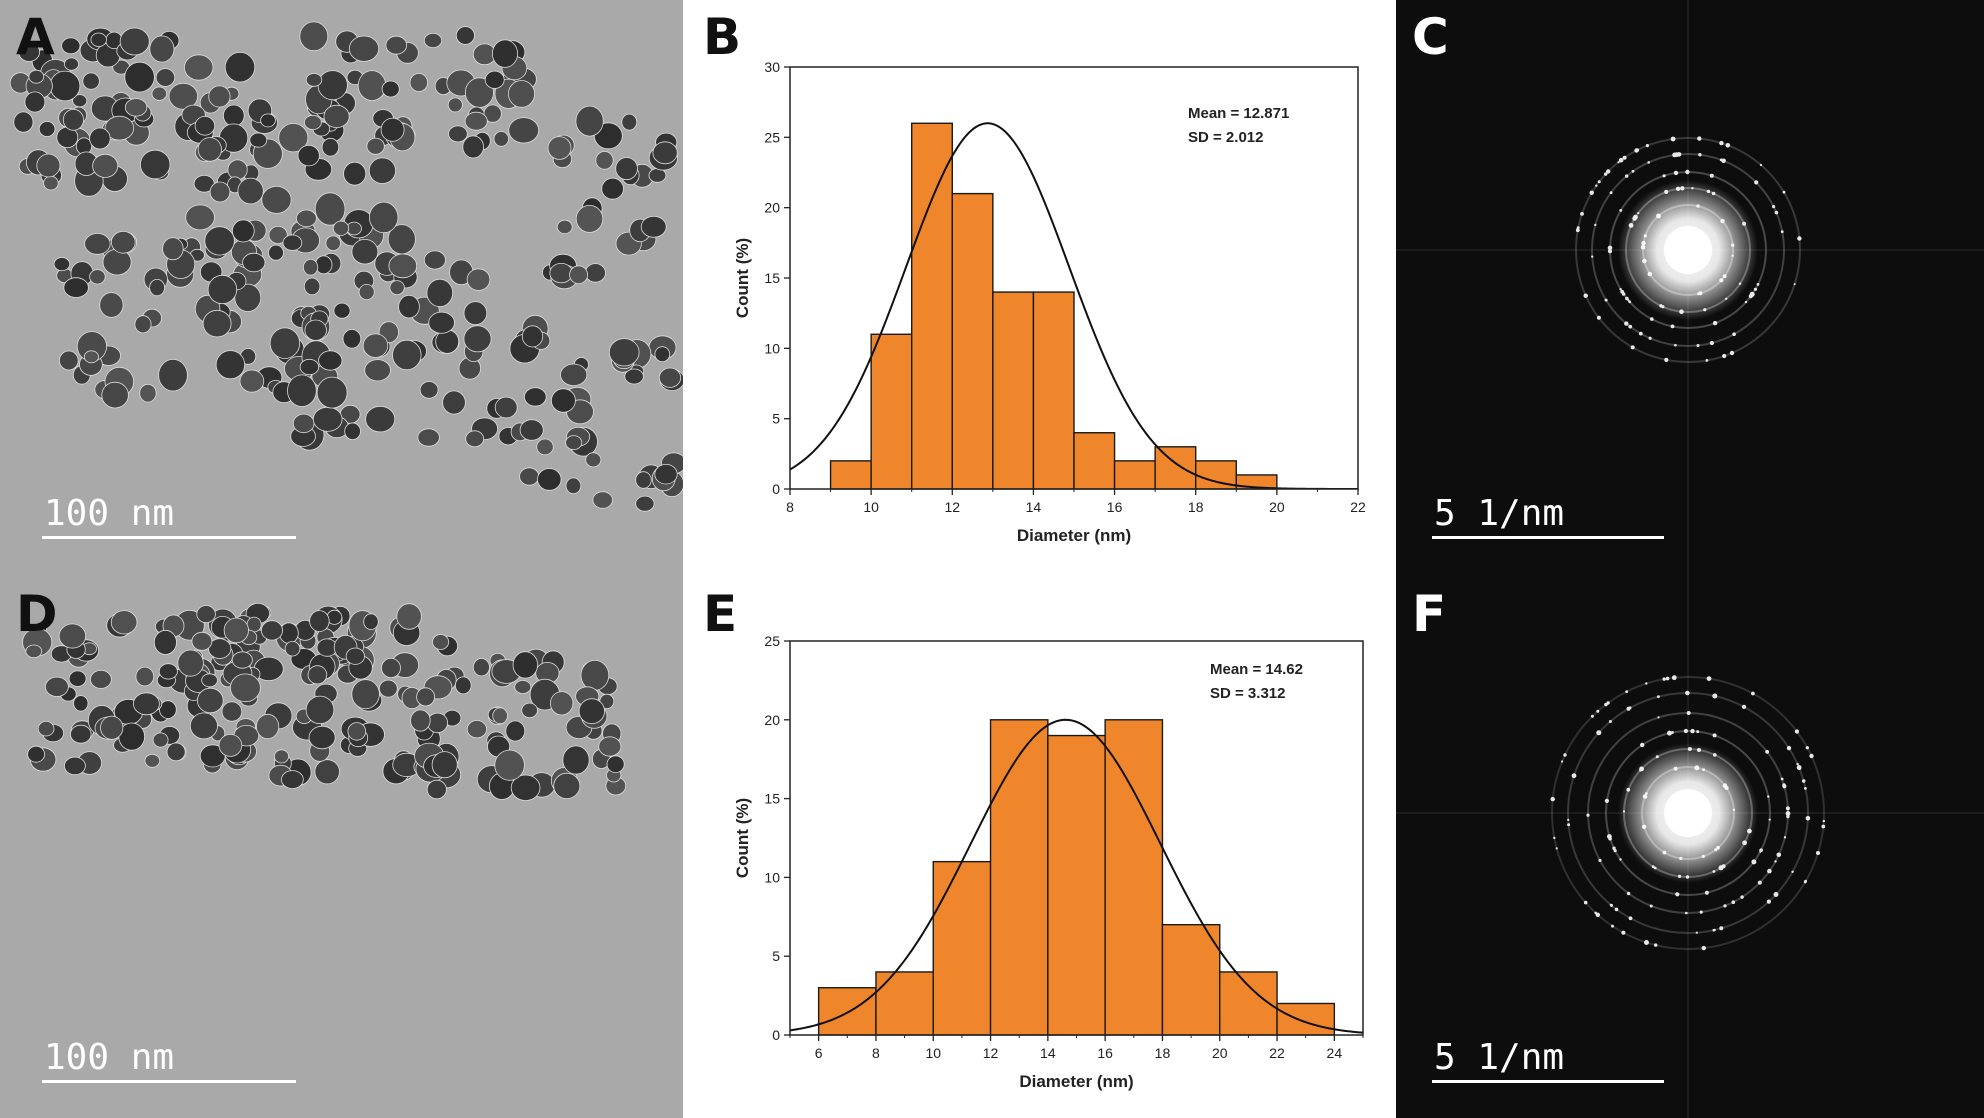 The width and height of the screenshot is (1984, 1118). I want to click on panel-letter-b: B, so click(722, 37).